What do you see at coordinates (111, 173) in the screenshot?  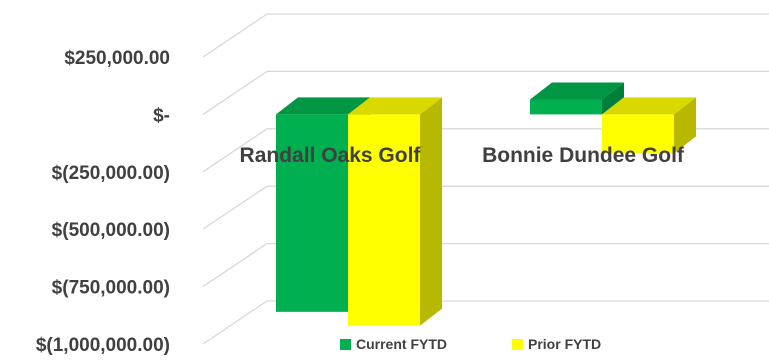 I see `y-tick-label: $(250,000.00)` at bounding box center [111, 173].